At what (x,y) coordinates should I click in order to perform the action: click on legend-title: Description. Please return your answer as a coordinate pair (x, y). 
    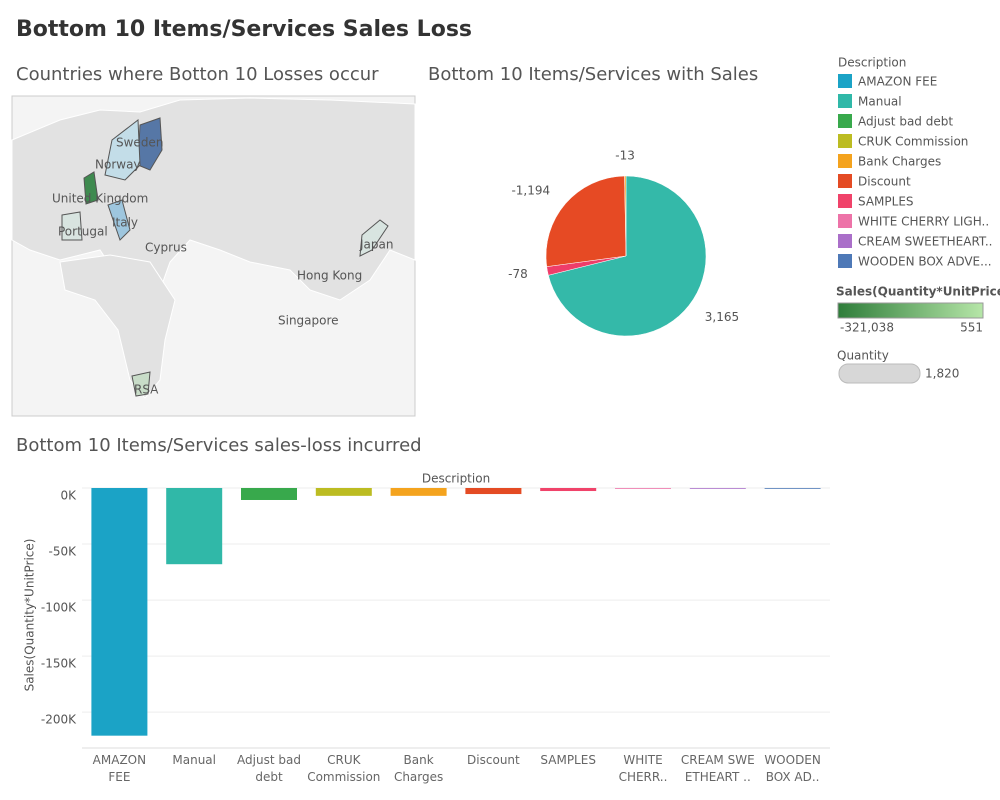
    Looking at the image, I should click on (872, 63).